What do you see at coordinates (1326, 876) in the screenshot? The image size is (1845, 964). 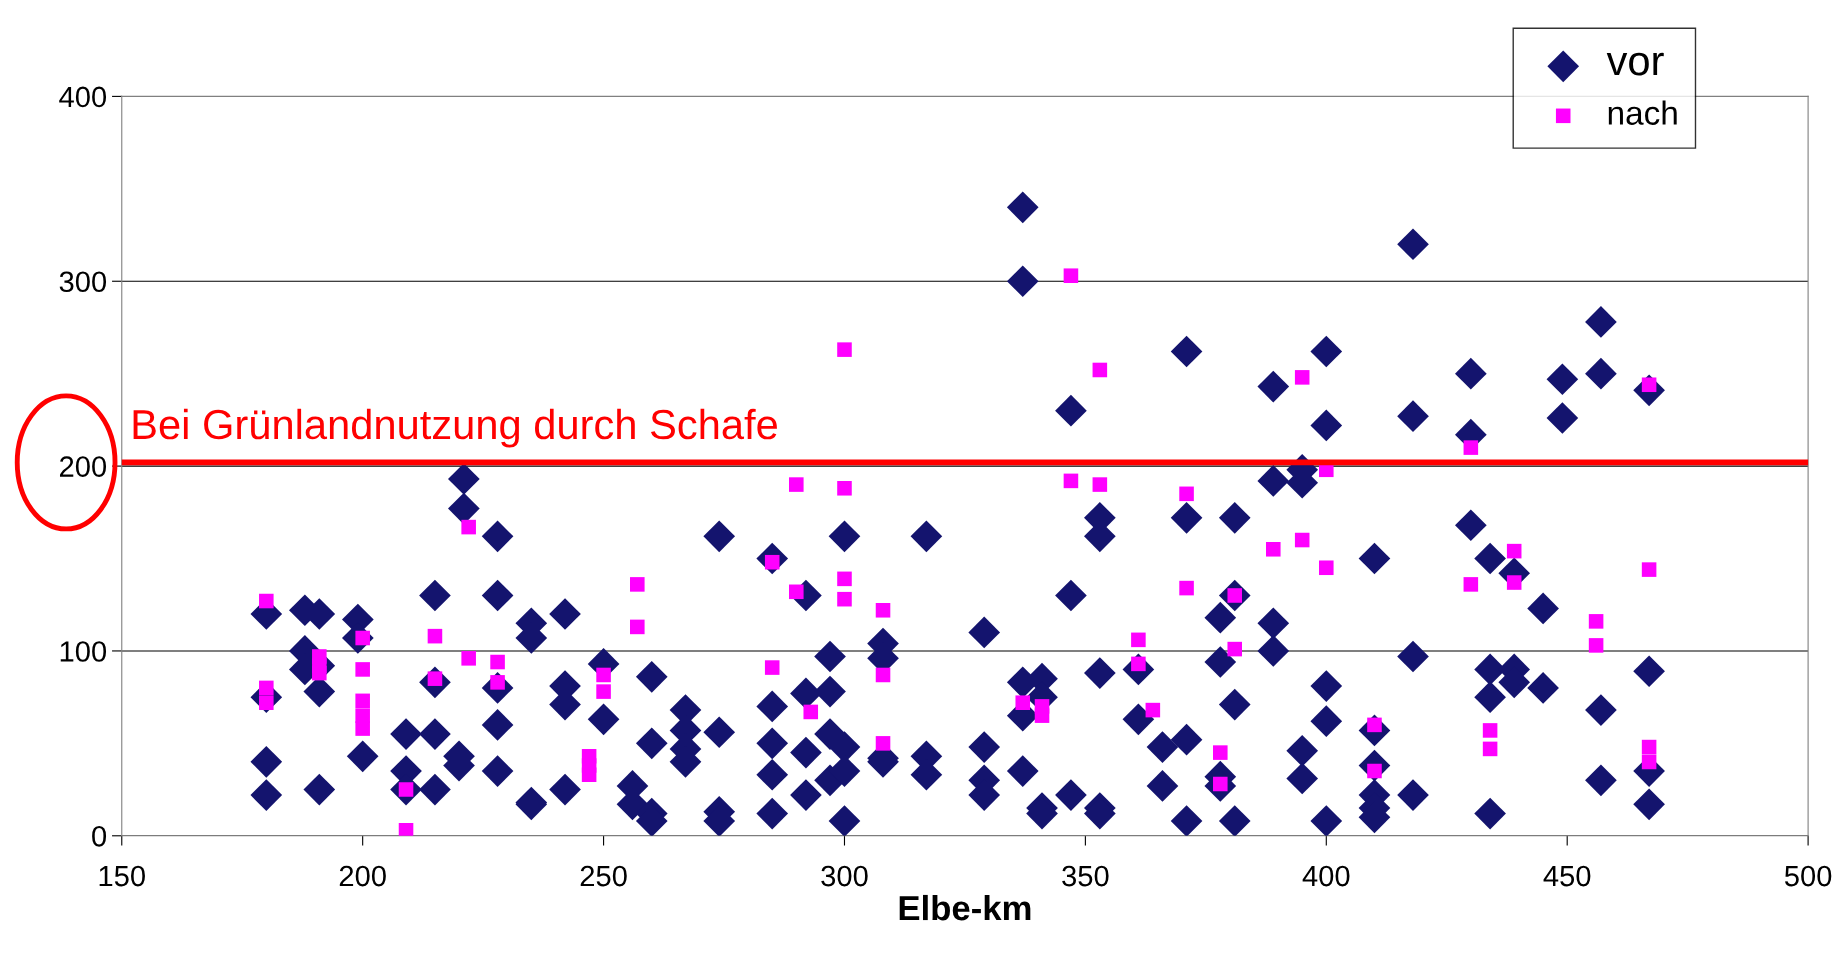 I see `x-tick-label: 400` at bounding box center [1326, 876].